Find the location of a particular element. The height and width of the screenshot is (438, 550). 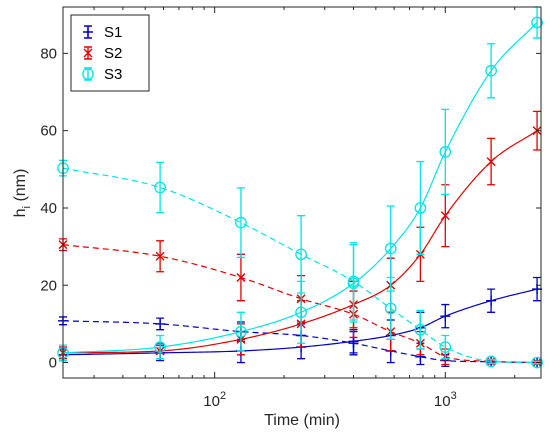

y-tick-label: 0 is located at coordinates (53, 363).